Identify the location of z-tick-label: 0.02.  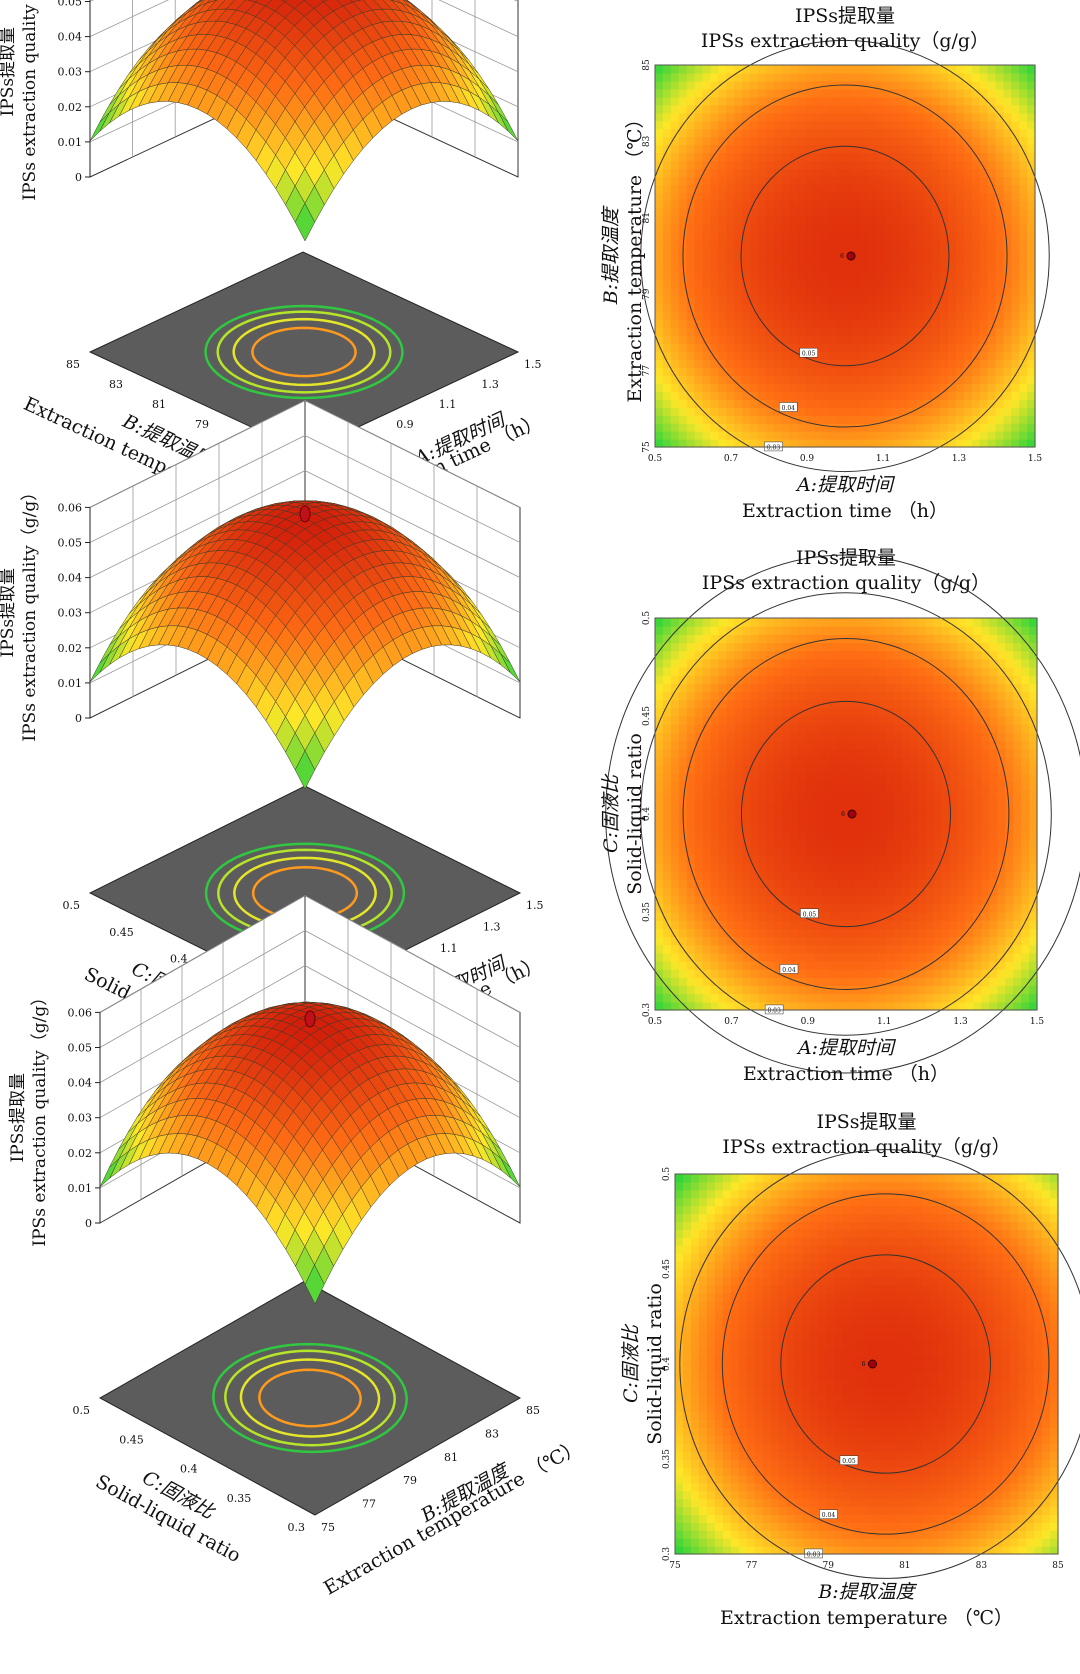
(70, 648).